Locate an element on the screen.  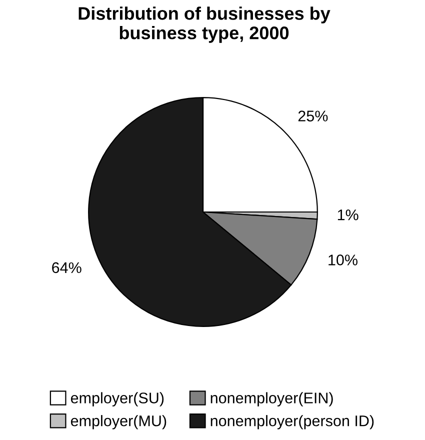
legend-label: employer(SU) is located at coordinates (117, 399).